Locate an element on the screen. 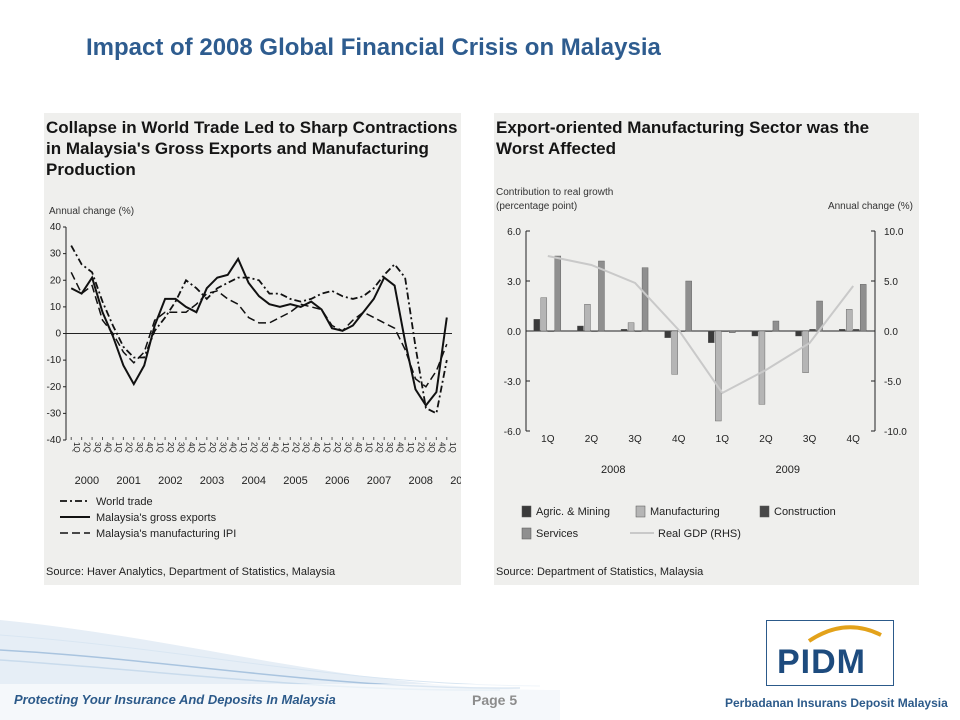 Image resolution: width=960 pixels, height=720 pixels. left-legend-label: Malaysia's manufacturing IPI is located at coordinates (166, 534).